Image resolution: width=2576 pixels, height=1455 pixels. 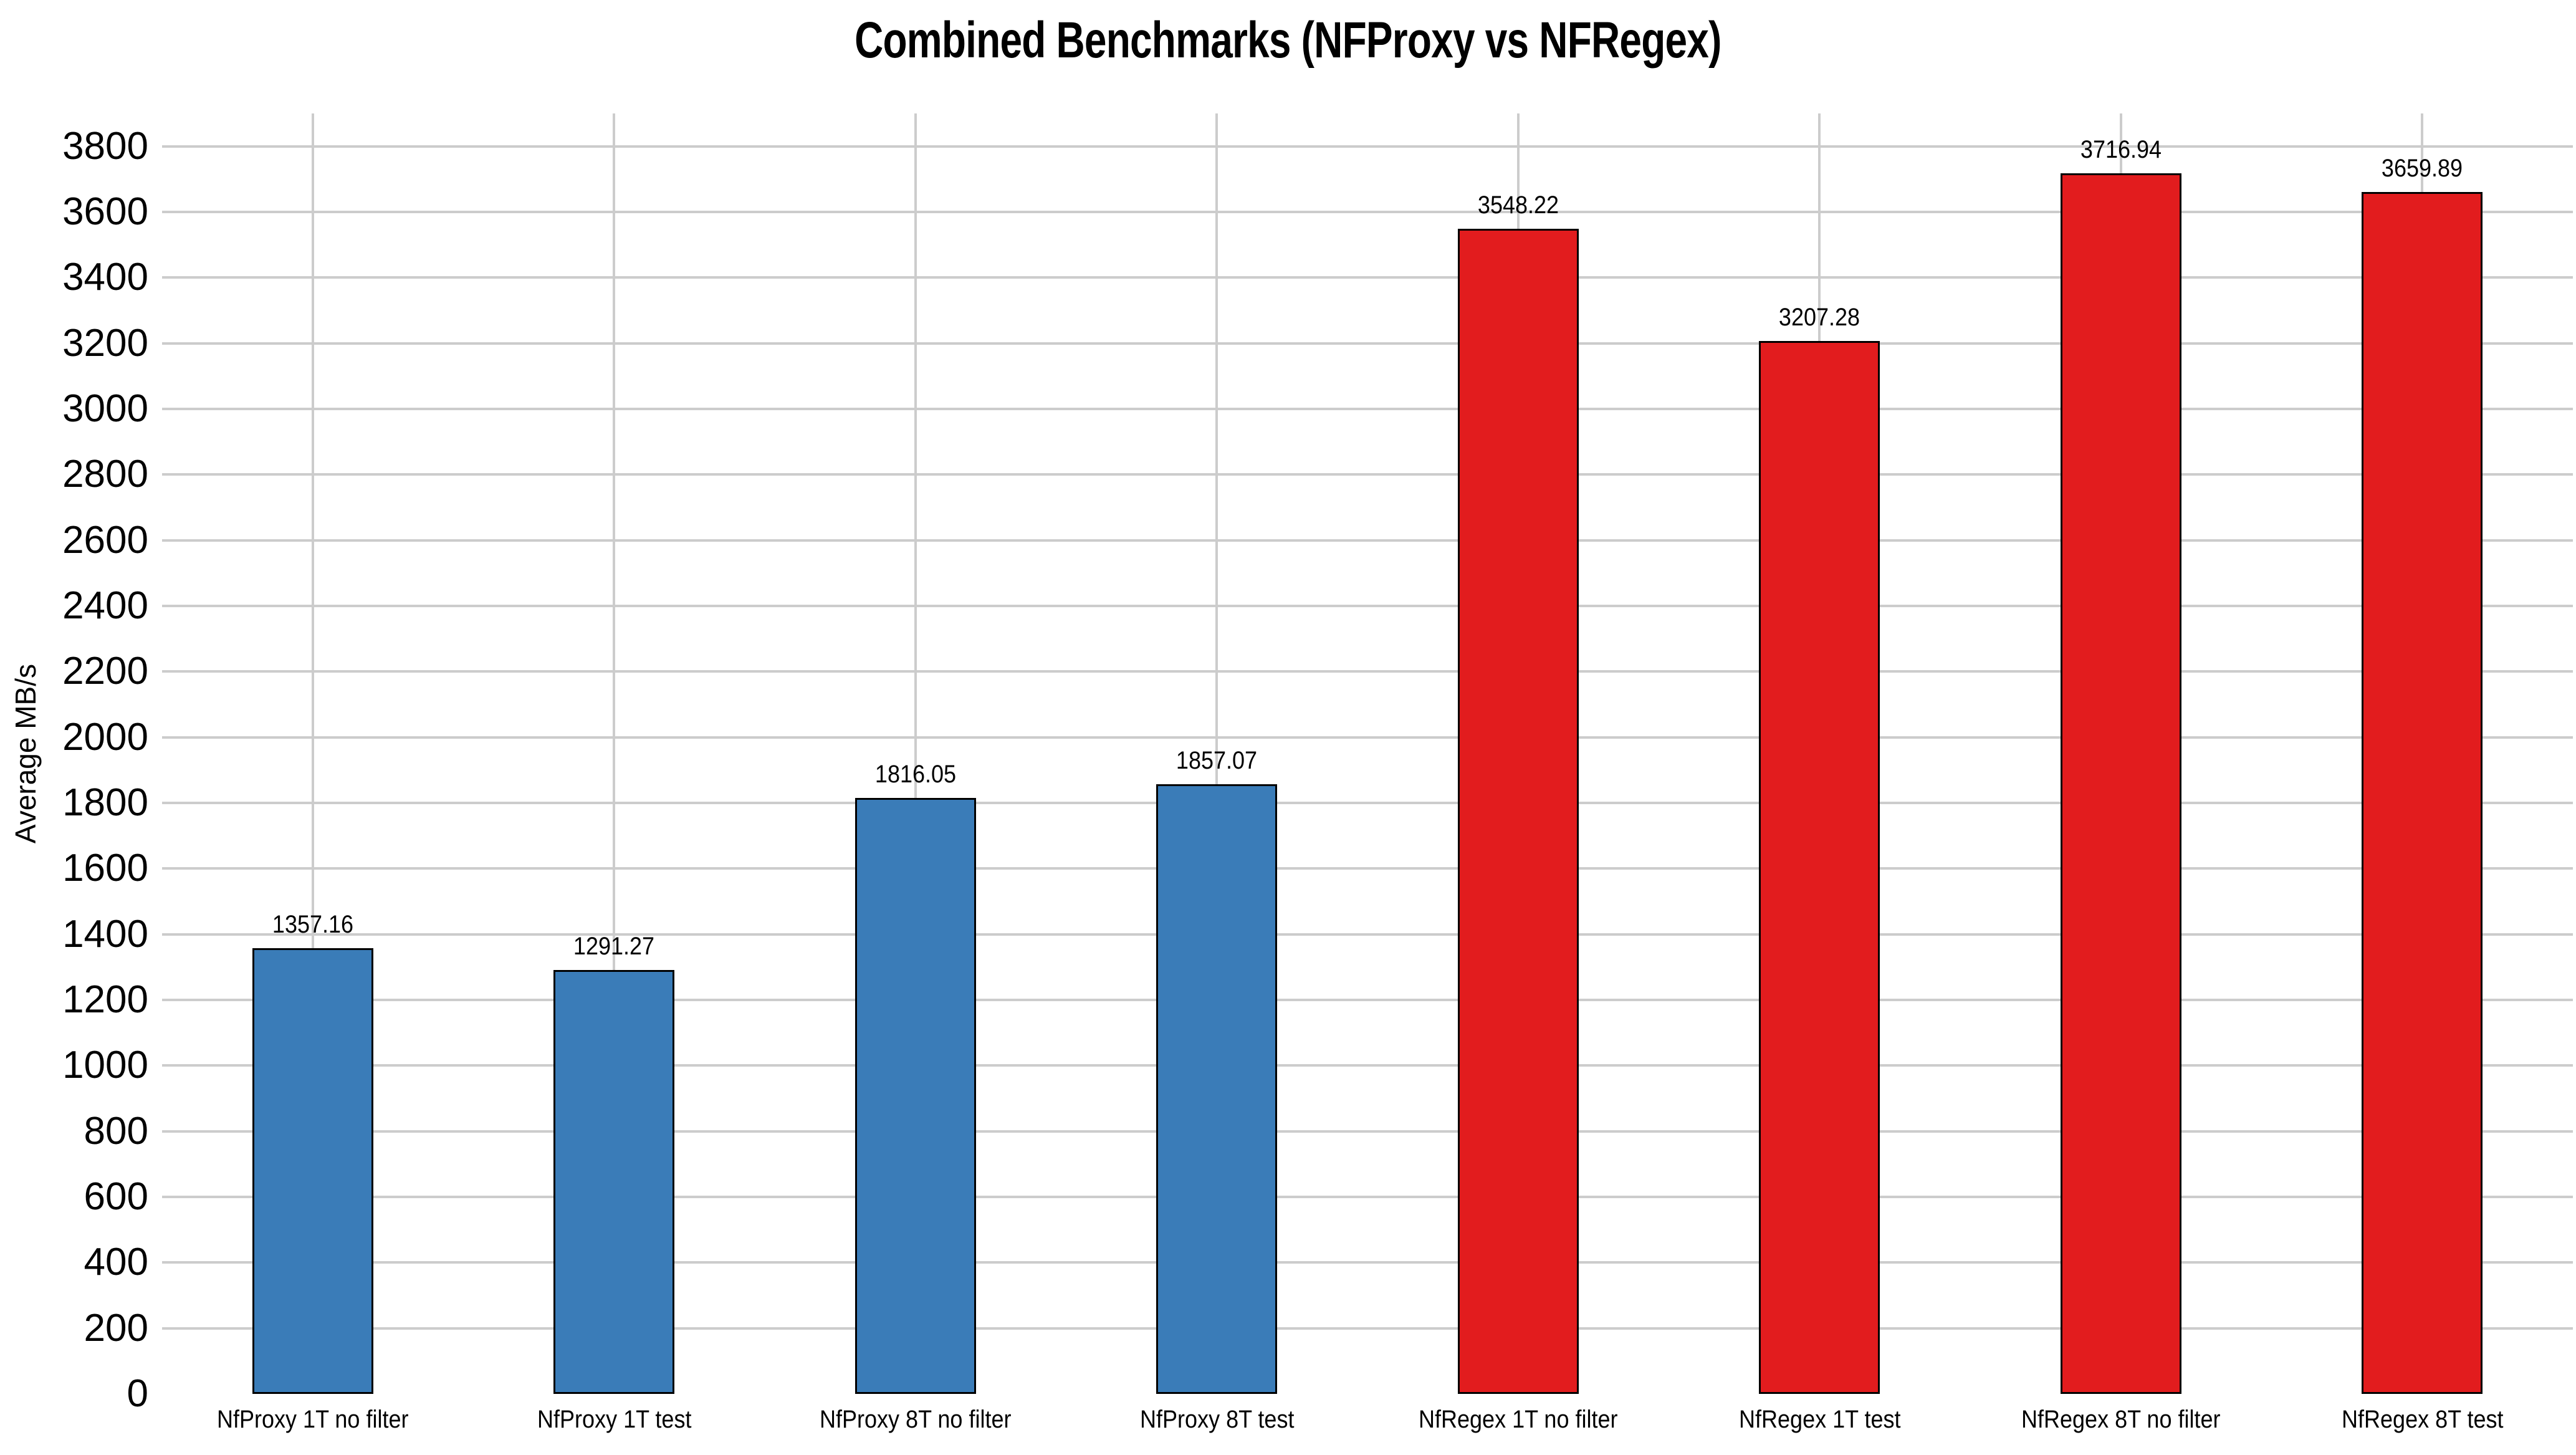 What do you see at coordinates (116, 1196) in the screenshot?
I see `y-tick-label: 600` at bounding box center [116, 1196].